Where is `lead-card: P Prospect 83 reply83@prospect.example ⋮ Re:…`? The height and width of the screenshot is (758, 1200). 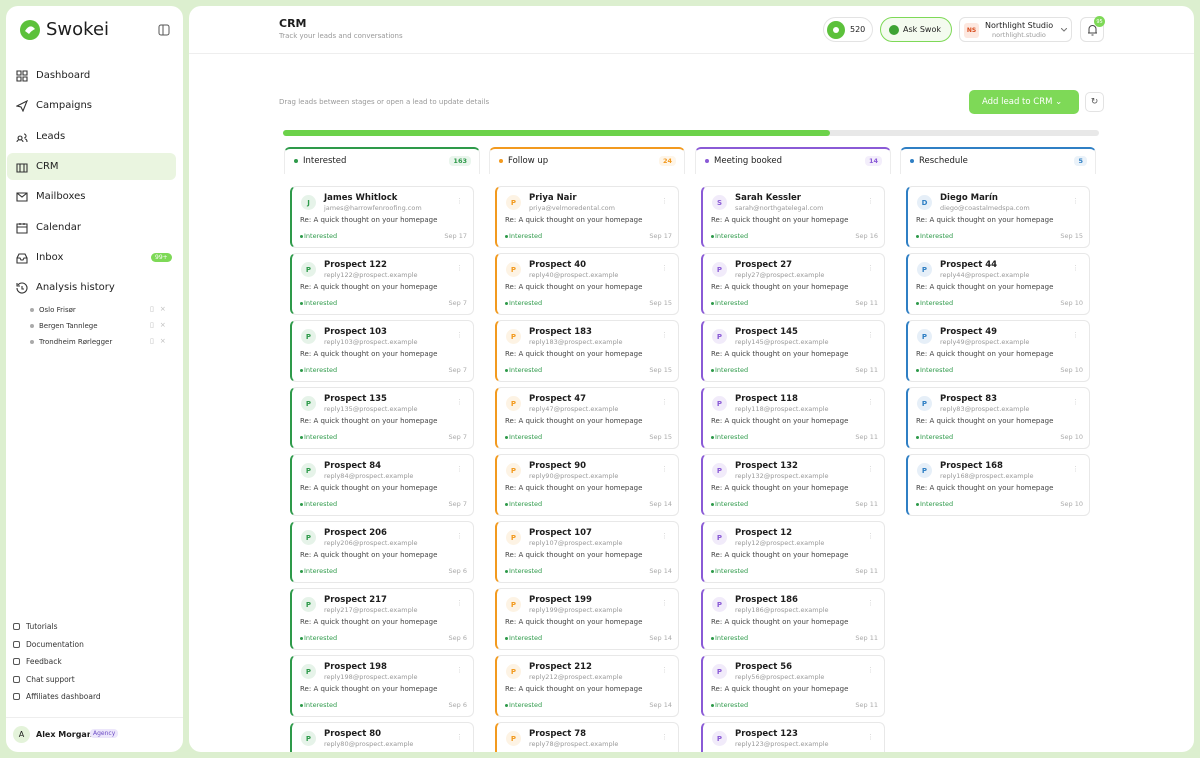
lead-card: P Prospect 83 reply83@prospect.example ⋮ Re:… is located at coordinates (998, 418).